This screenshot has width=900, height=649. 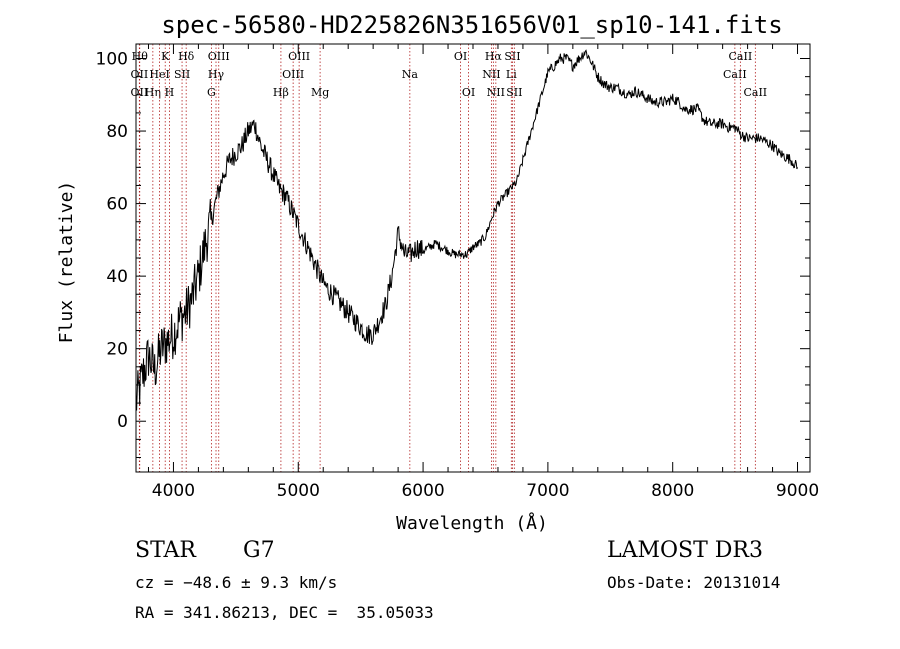 What do you see at coordinates (694, 582) in the screenshot?
I see `observation-date: Obs-Date: 20131014` at bounding box center [694, 582].